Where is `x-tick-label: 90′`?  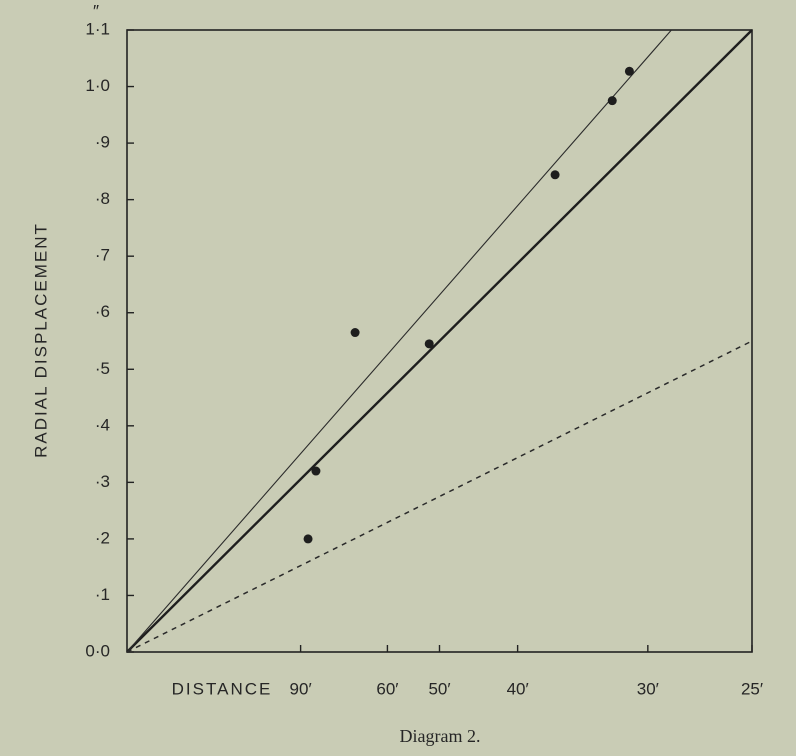
x-tick-label: 90′ is located at coordinates (301, 688).